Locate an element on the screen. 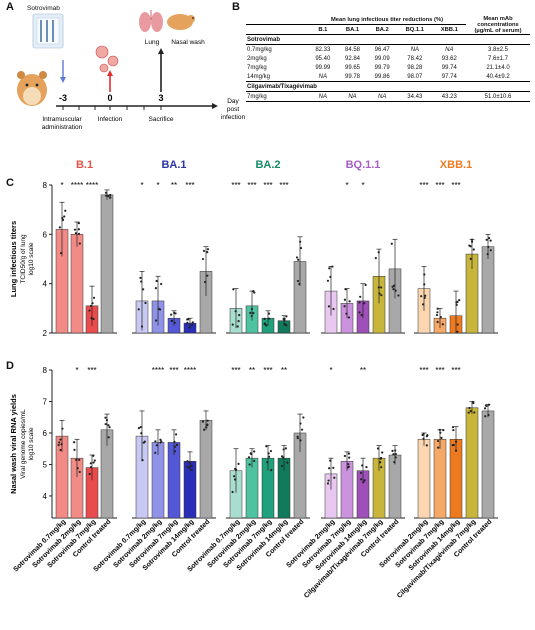  table-value-cell: 34.43 is located at coordinates (415, 96).